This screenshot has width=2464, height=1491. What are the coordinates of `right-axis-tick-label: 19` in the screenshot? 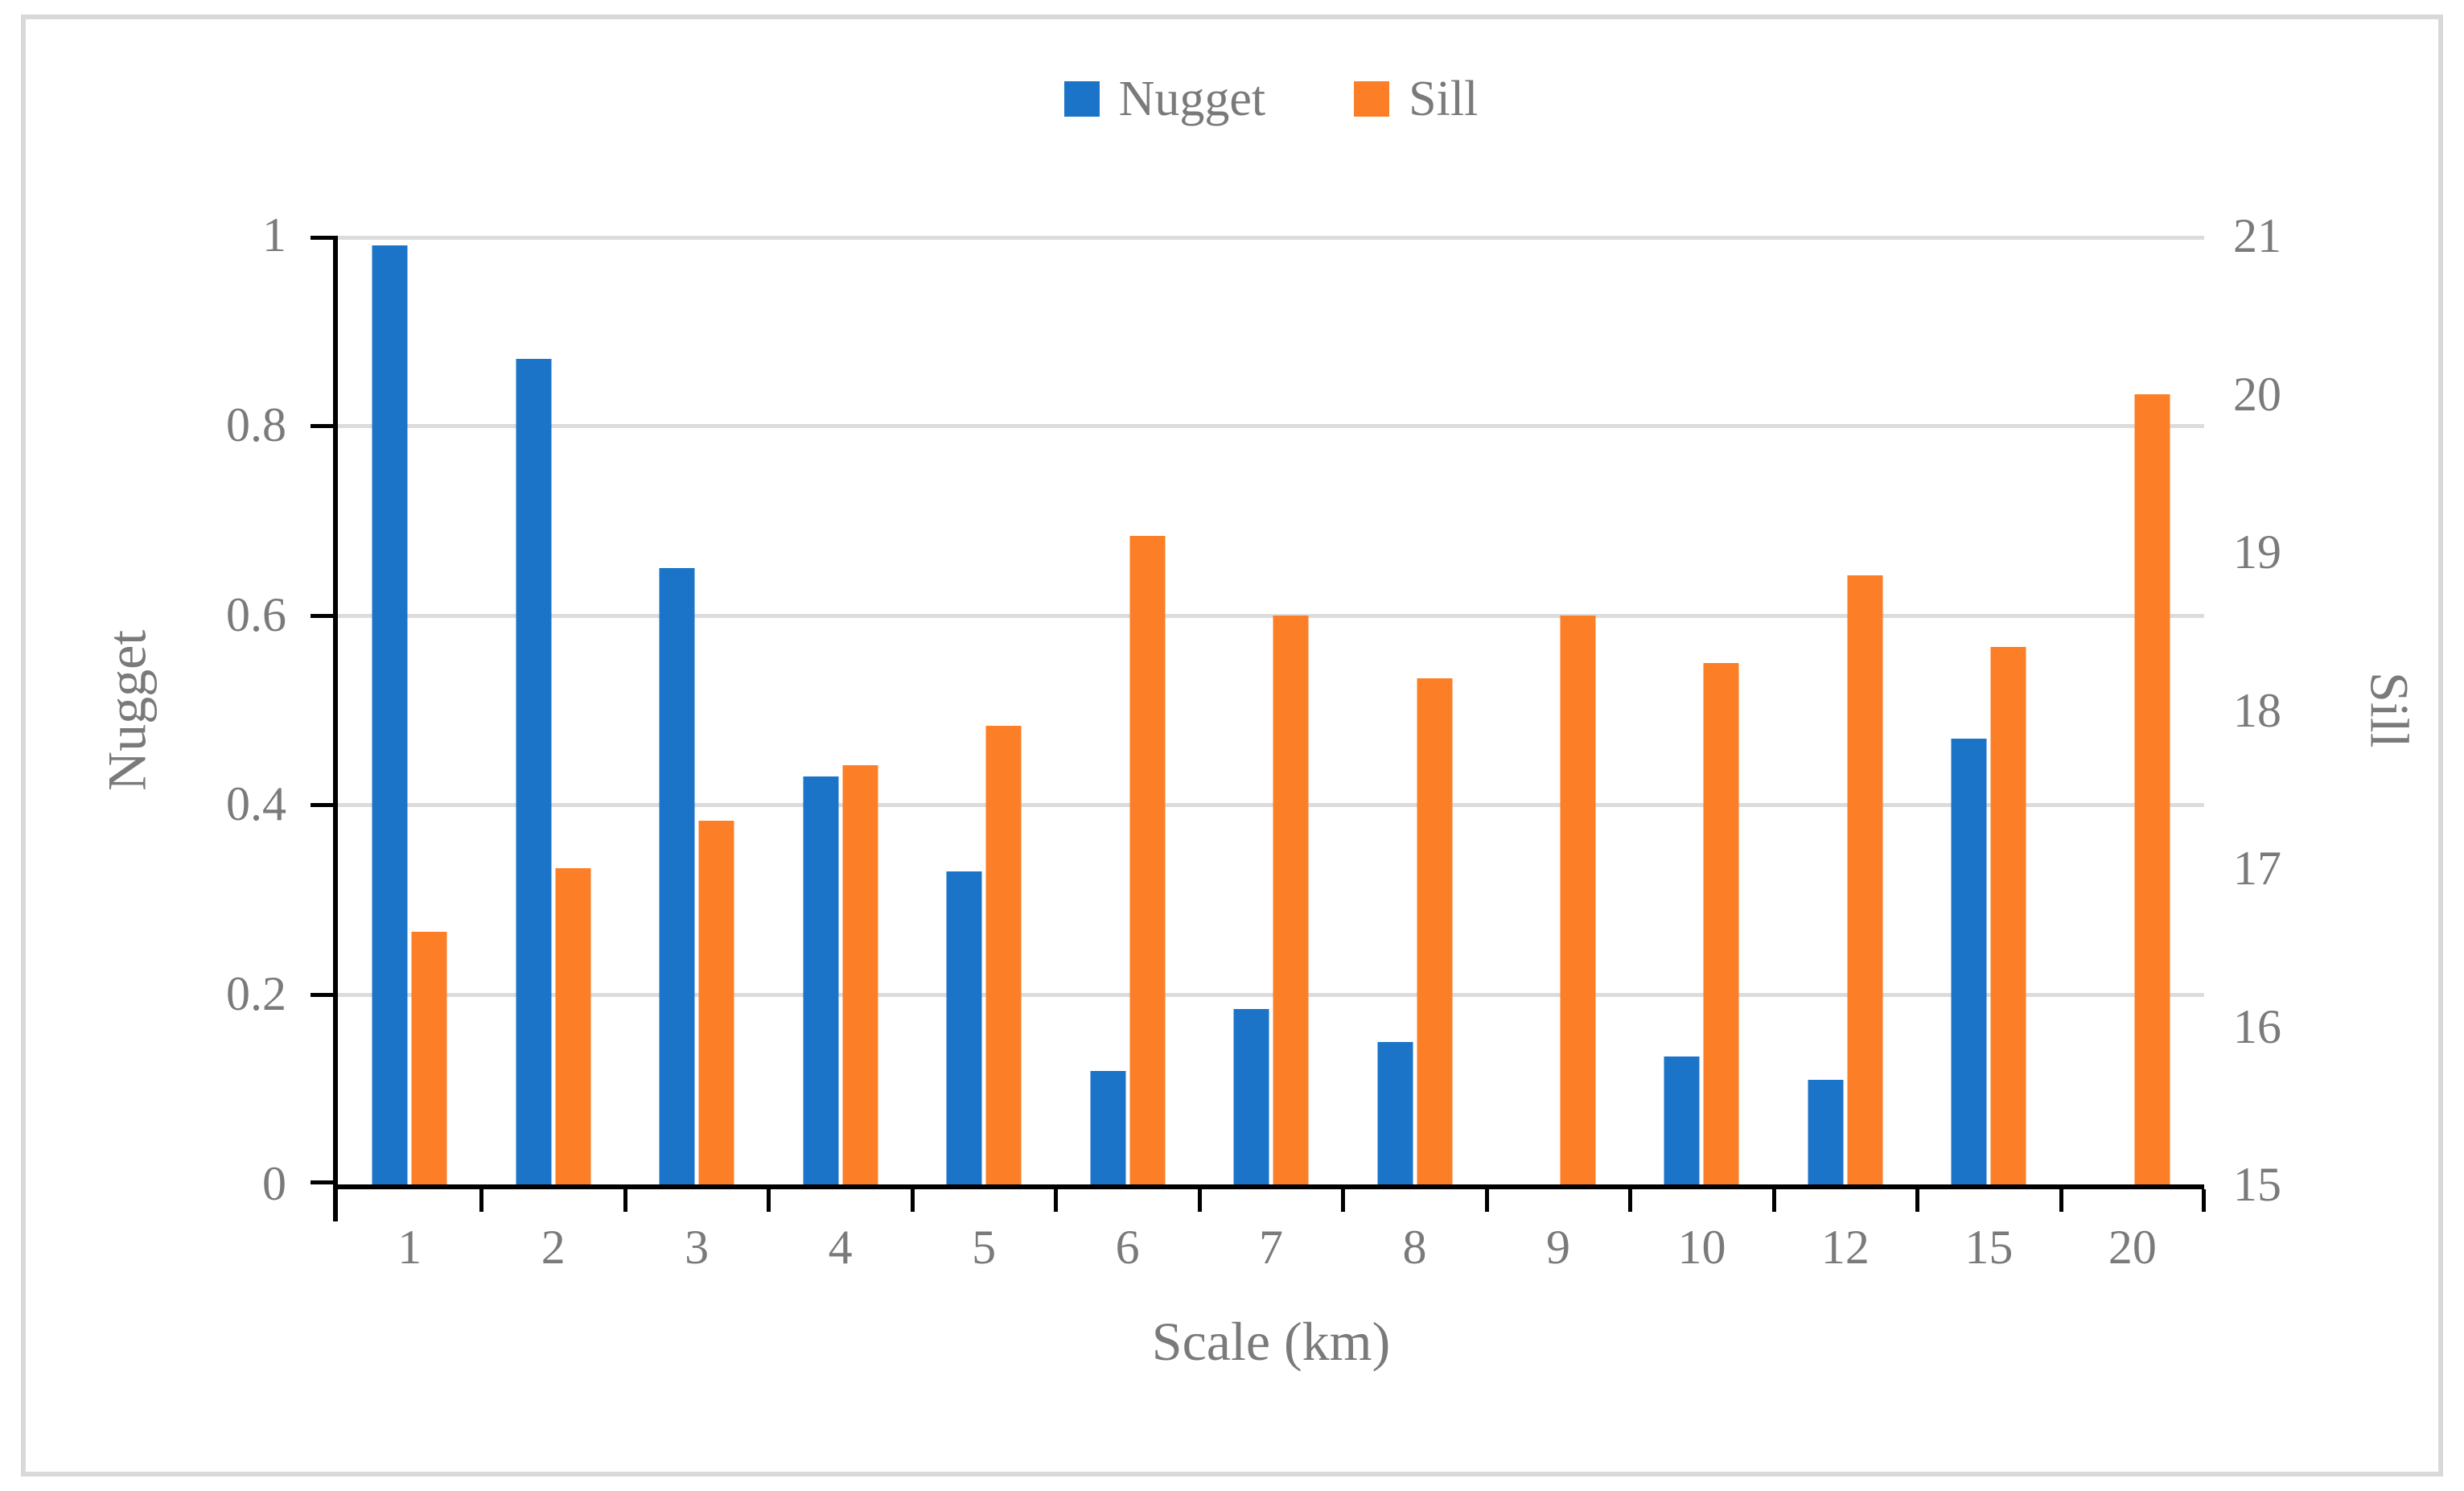 It's located at (2257, 552).